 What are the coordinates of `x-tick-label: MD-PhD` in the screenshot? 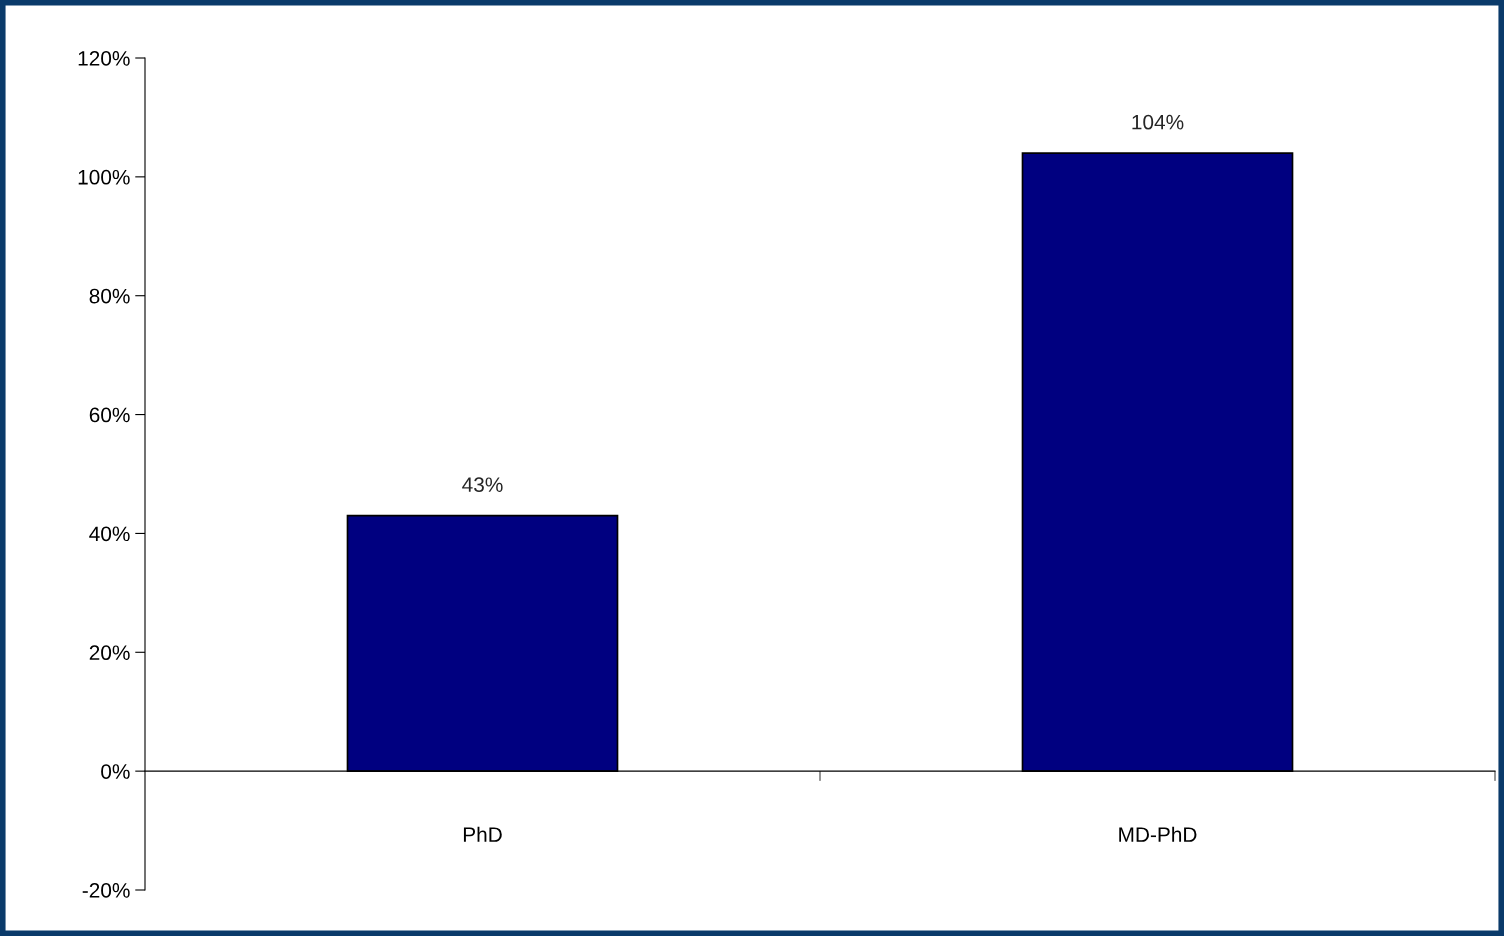 It's located at (1158, 834).